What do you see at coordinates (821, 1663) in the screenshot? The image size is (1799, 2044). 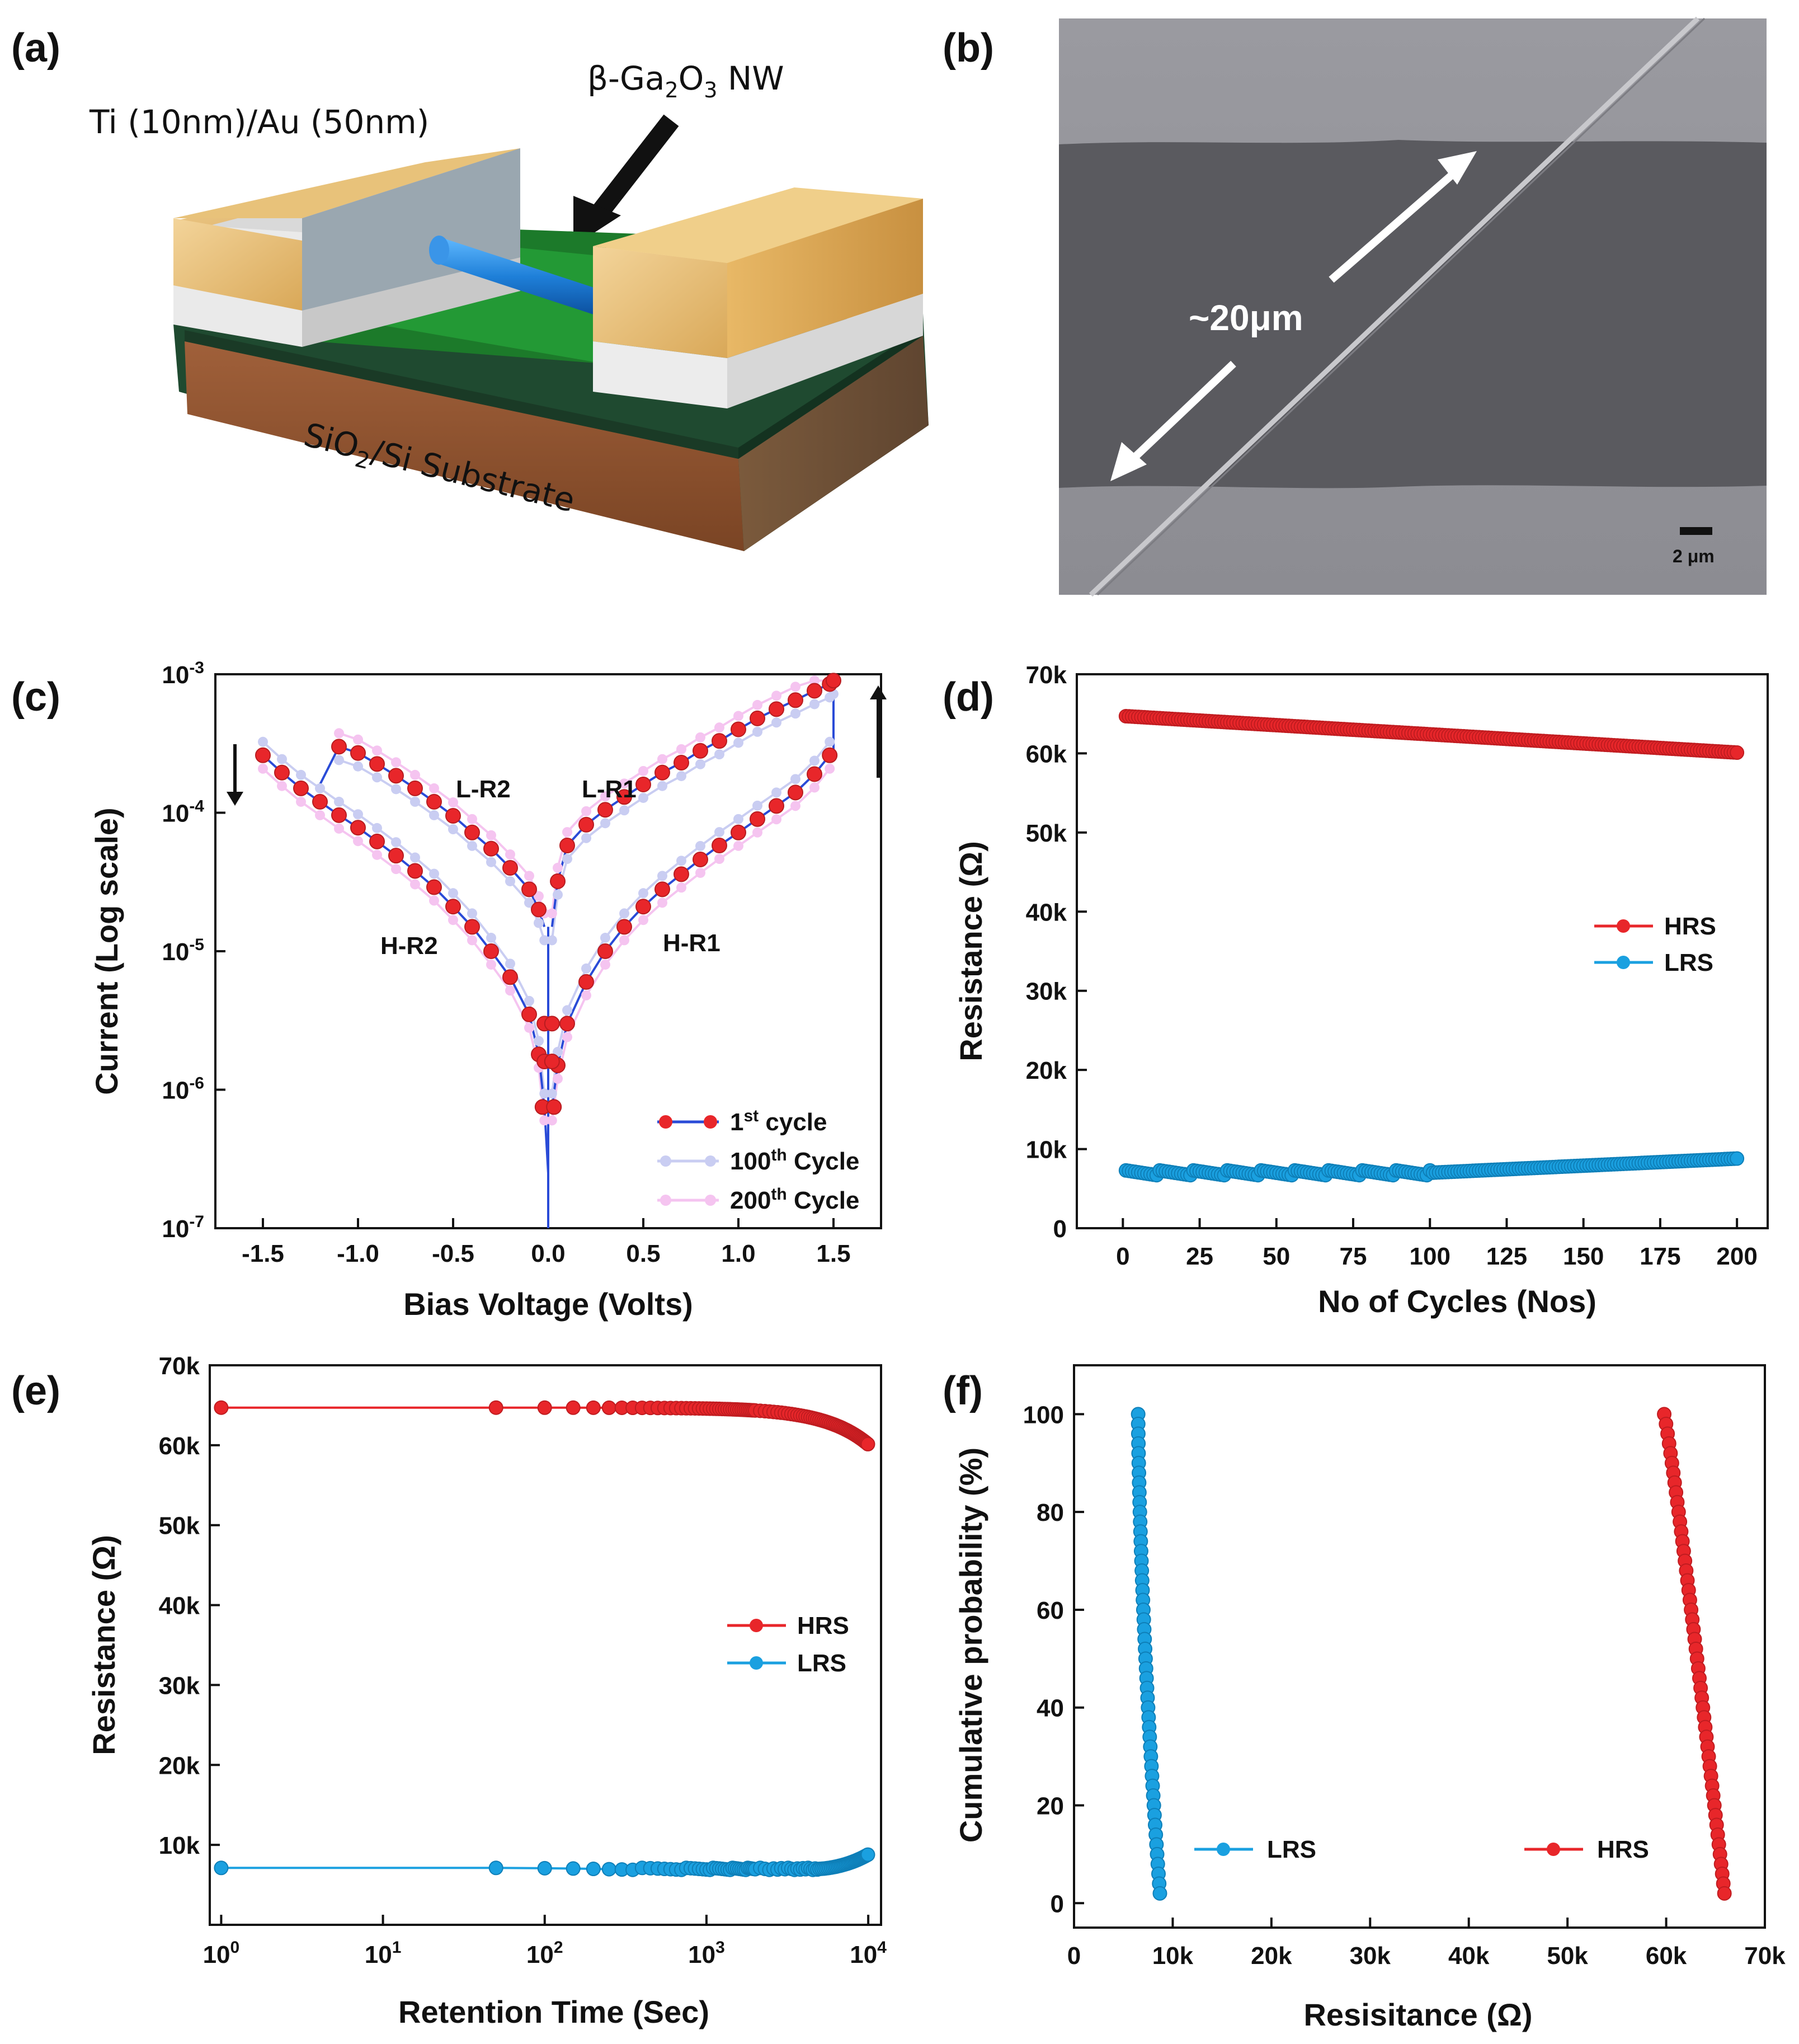 I see `legend-e-lrs: LRS` at bounding box center [821, 1663].